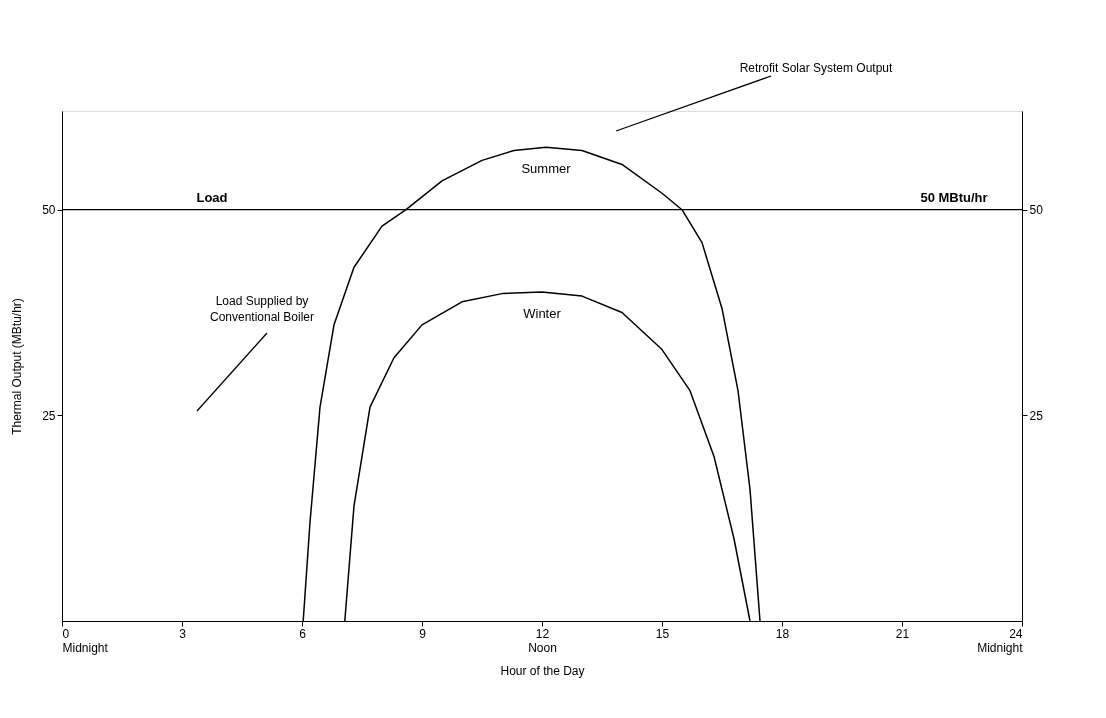  I want to click on series-label: Summer, so click(546, 169).